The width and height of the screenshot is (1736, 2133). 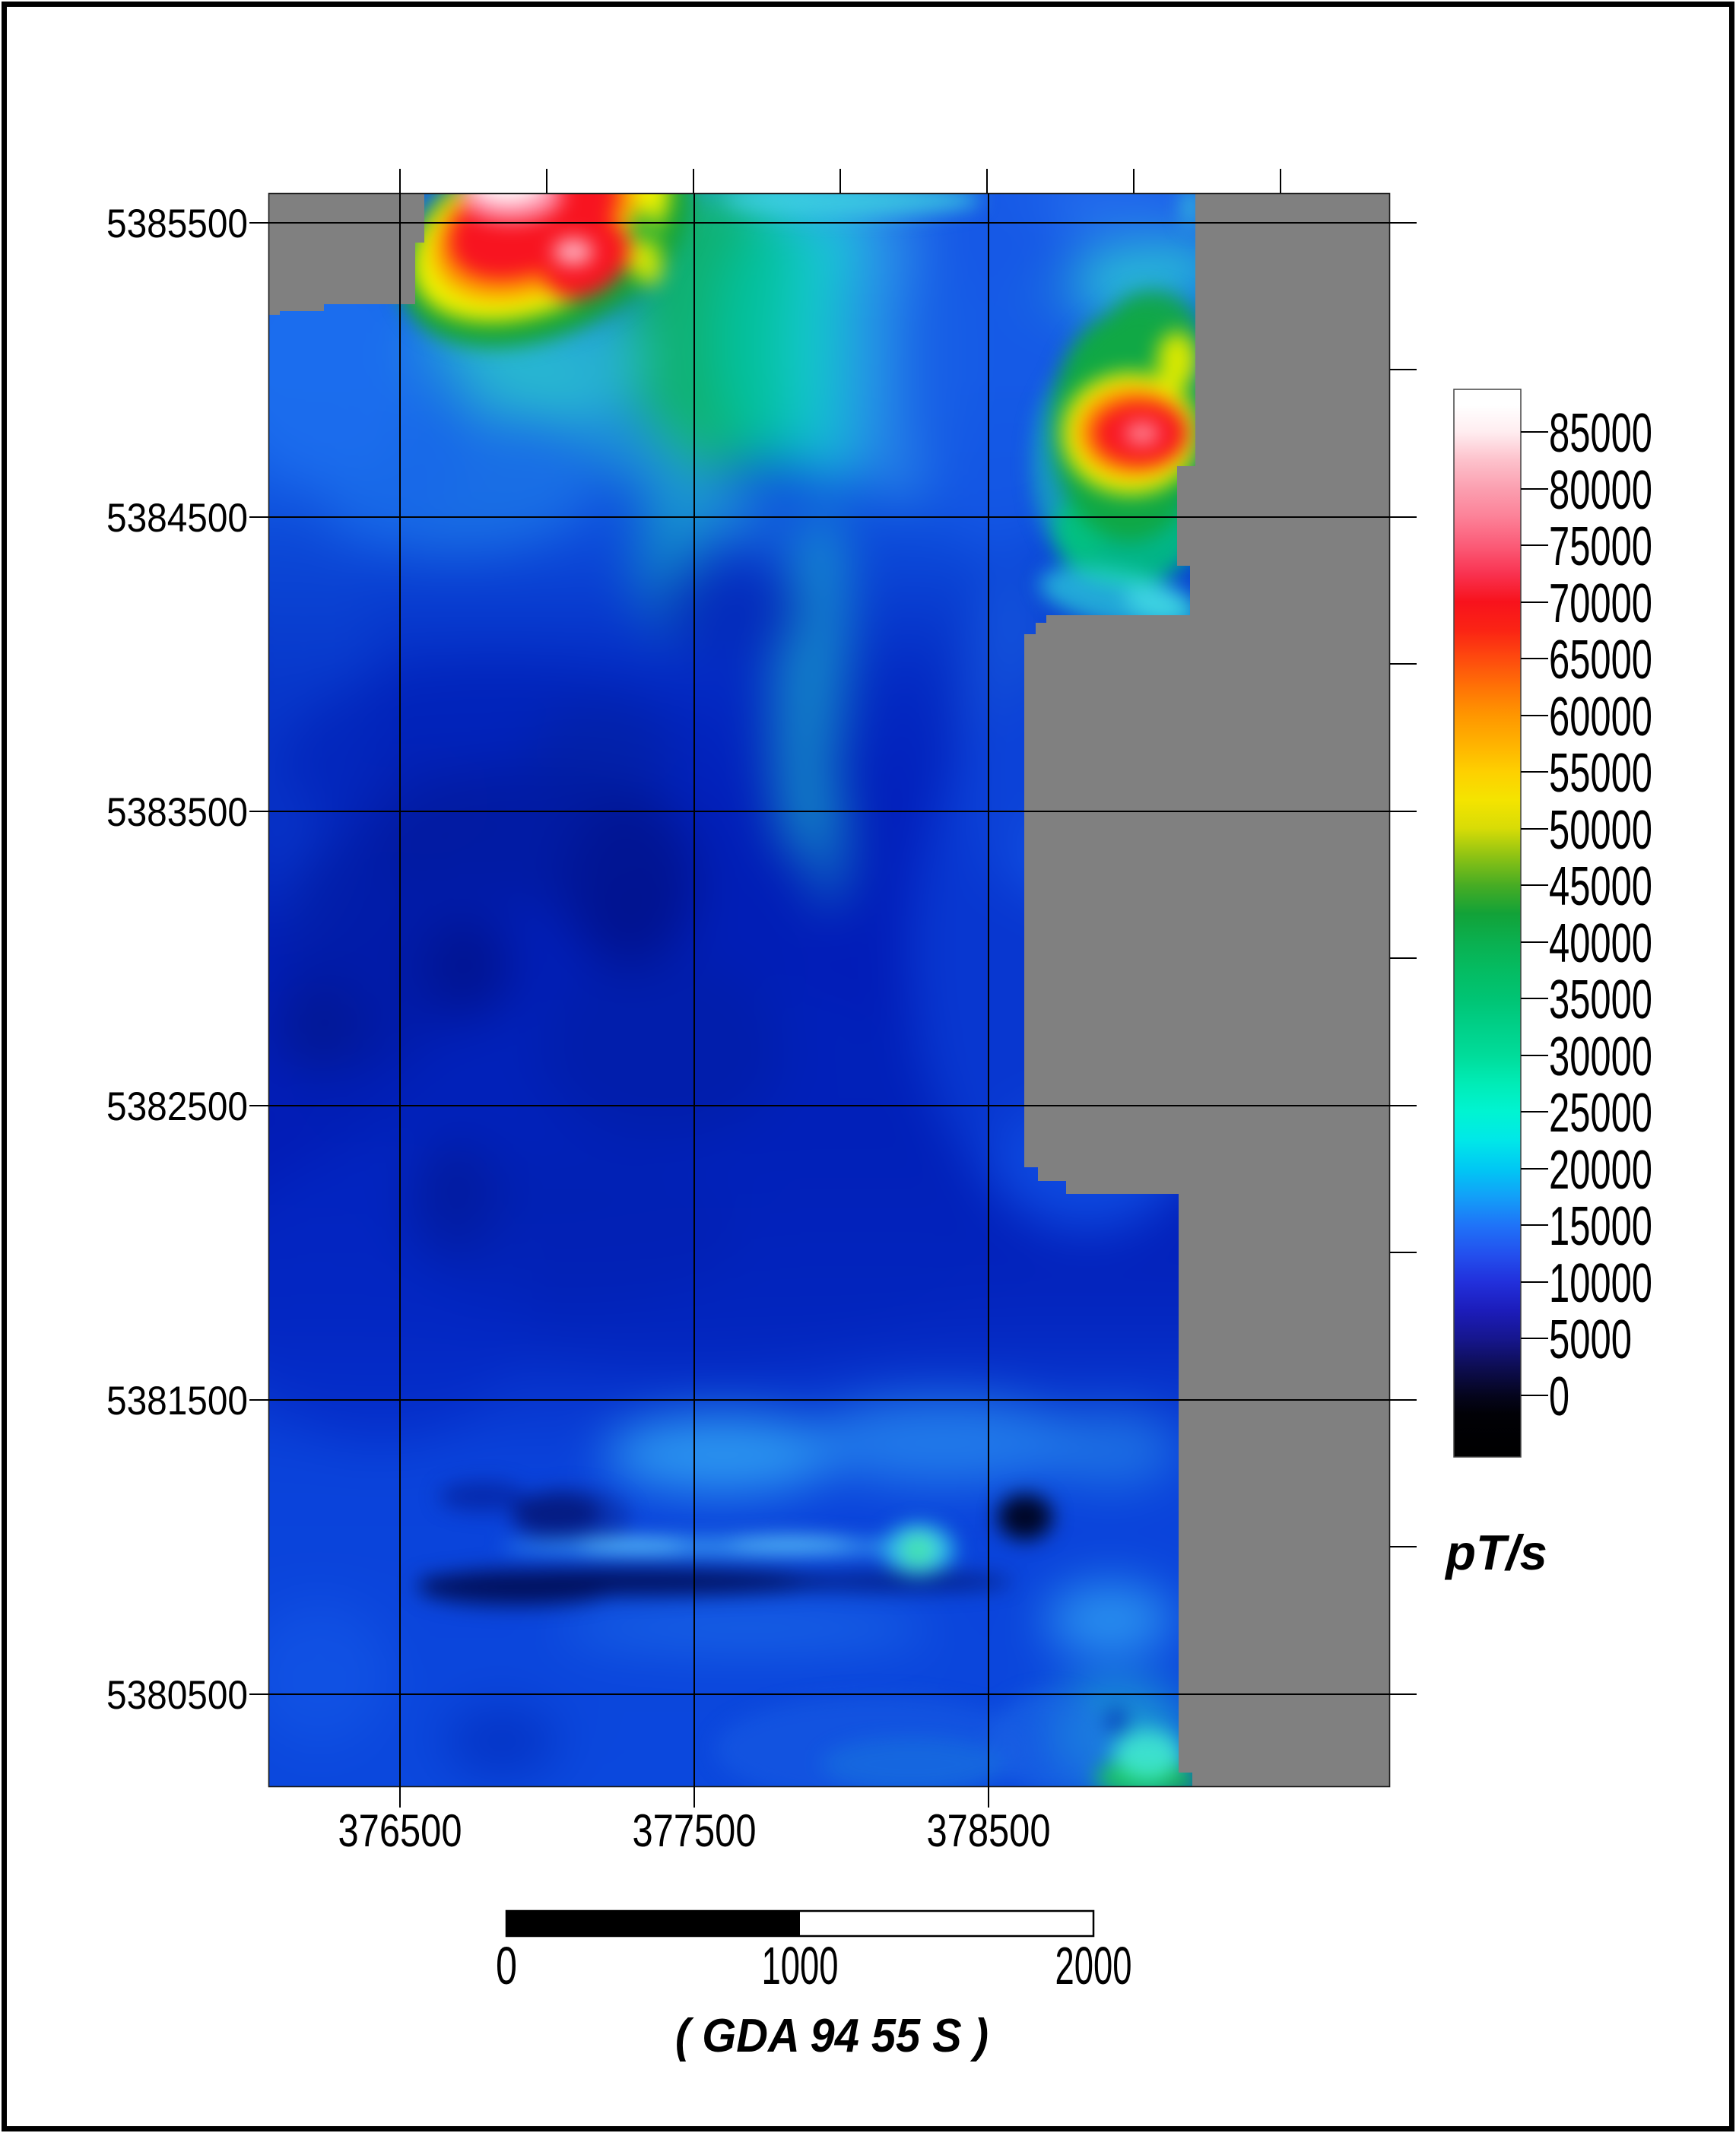 What do you see at coordinates (1600, 830) in the screenshot?
I see `svg-text: 50000` at bounding box center [1600, 830].